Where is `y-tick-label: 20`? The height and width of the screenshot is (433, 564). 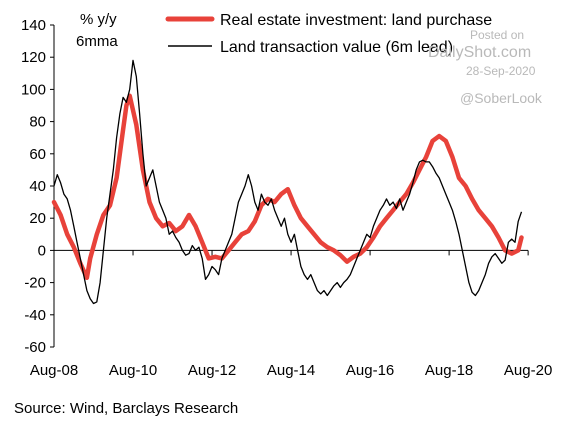
y-tick-label: 20 is located at coordinates (37, 218).